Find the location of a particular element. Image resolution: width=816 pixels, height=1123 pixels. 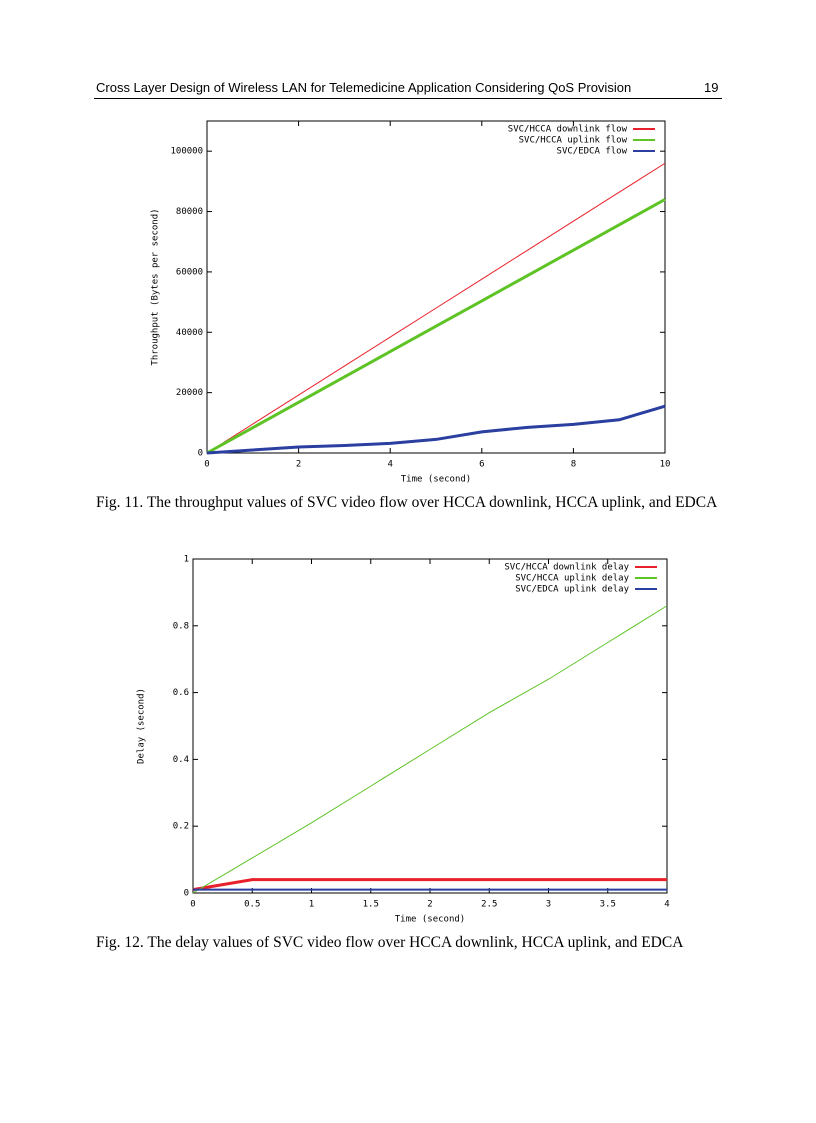

y-tick-label: 40000 is located at coordinates (189, 333).